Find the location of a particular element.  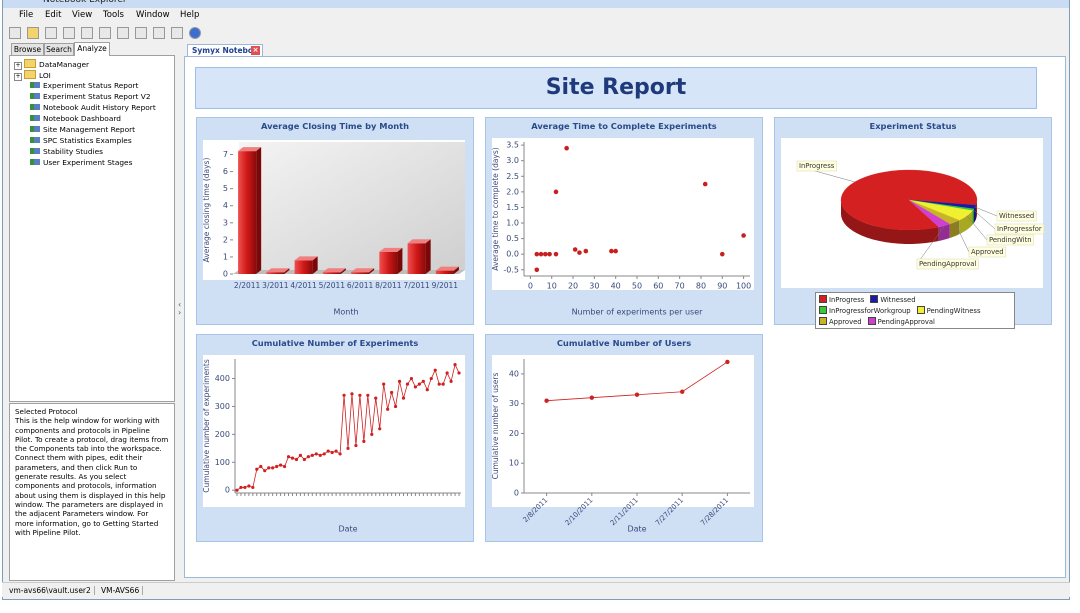

help-title: Selected Protocol is located at coordinates (46, 411).